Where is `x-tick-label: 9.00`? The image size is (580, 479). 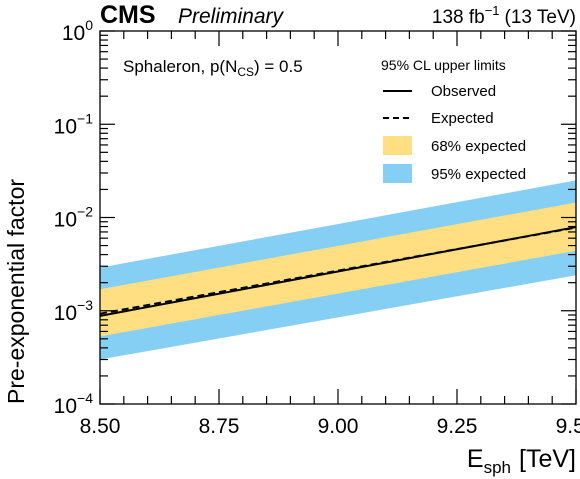
x-tick-label: 9.00 is located at coordinates (338, 426).